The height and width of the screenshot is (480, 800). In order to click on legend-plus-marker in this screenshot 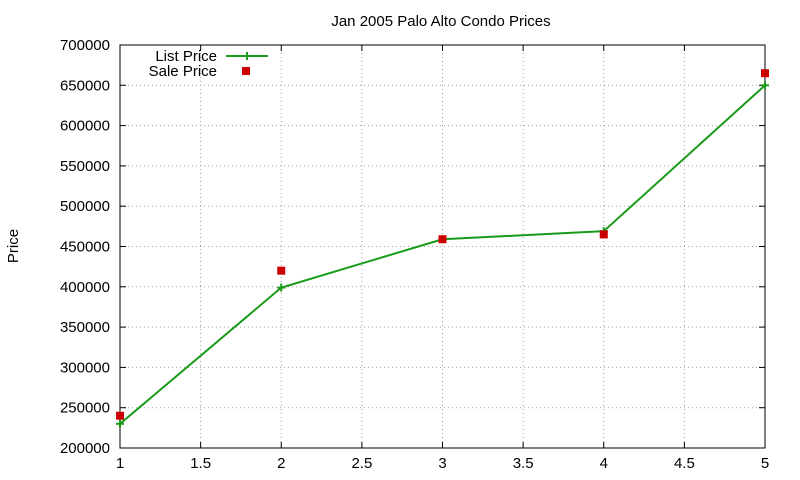, I will do `click(247, 56)`.